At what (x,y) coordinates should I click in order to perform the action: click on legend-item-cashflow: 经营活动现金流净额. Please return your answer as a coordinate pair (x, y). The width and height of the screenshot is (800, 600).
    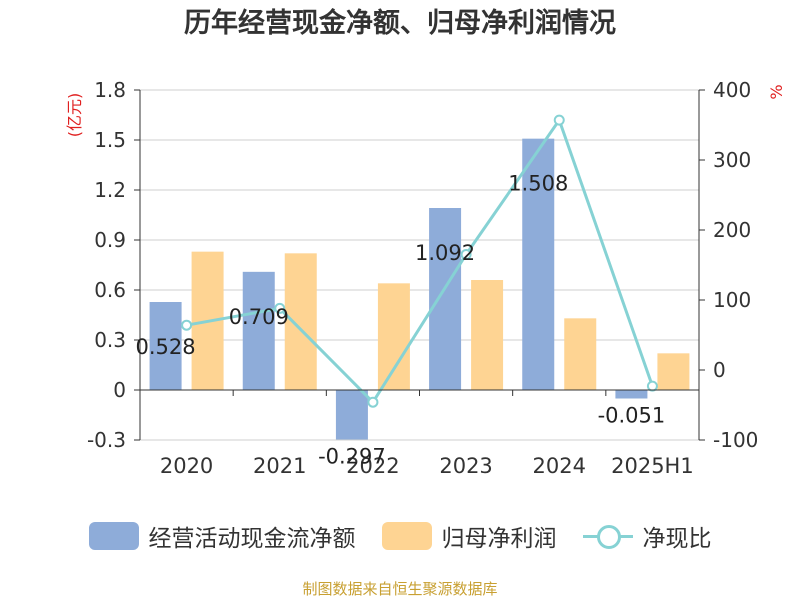
    Looking at the image, I should click on (222, 536).